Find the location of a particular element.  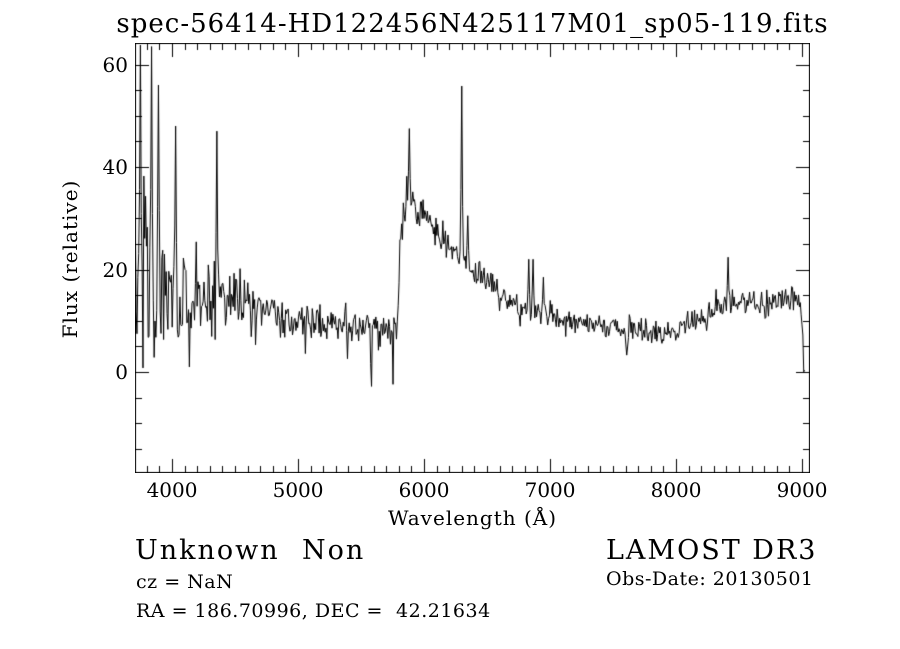

x-tick-label: 7000 is located at coordinates (550, 490).